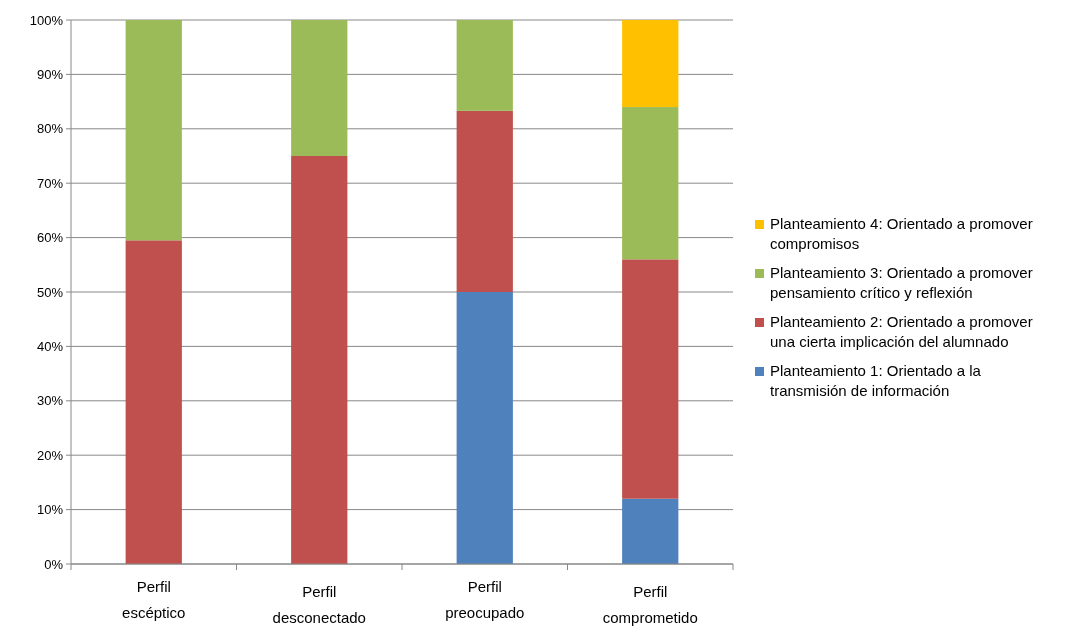  Describe the element at coordinates (50, 183) in the screenshot. I see `y-tick-label: 70%` at that location.